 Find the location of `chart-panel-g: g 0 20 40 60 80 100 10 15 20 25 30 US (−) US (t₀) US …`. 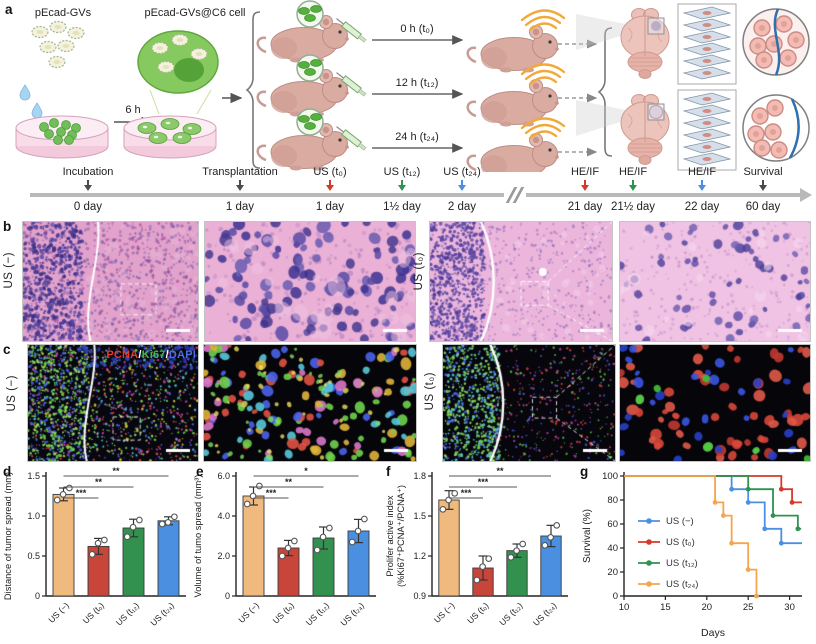

chart-panel-g: g 0 20 40 60 80 100 10 15 20 25 30 US (−) US (t₀) US … is located at coordinates (697, 553).